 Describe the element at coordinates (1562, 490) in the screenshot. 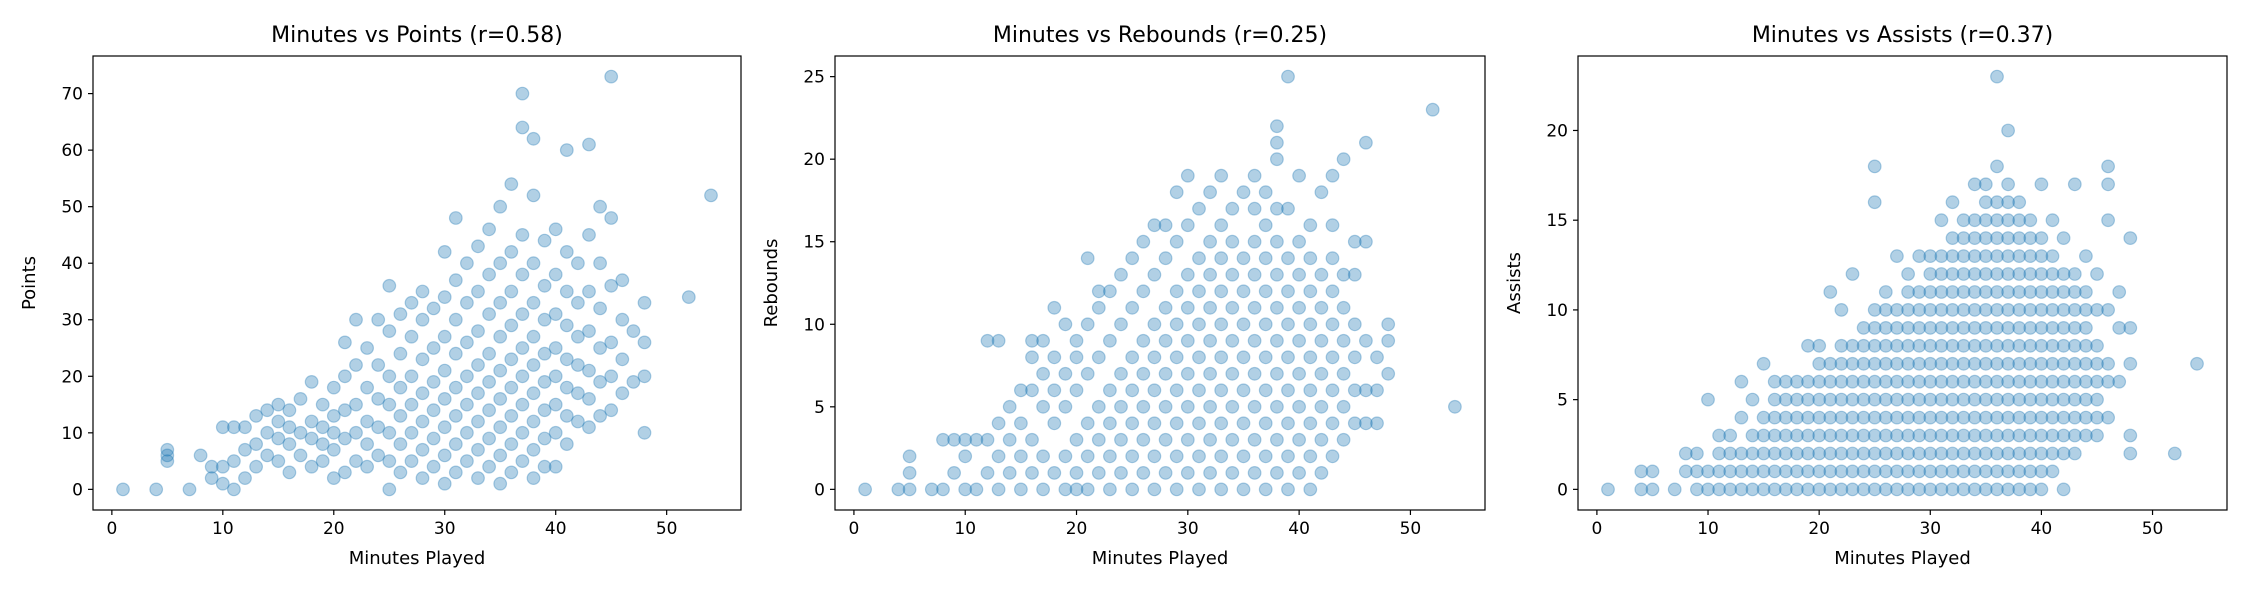

I see `y-tick-label: 0` at that location.